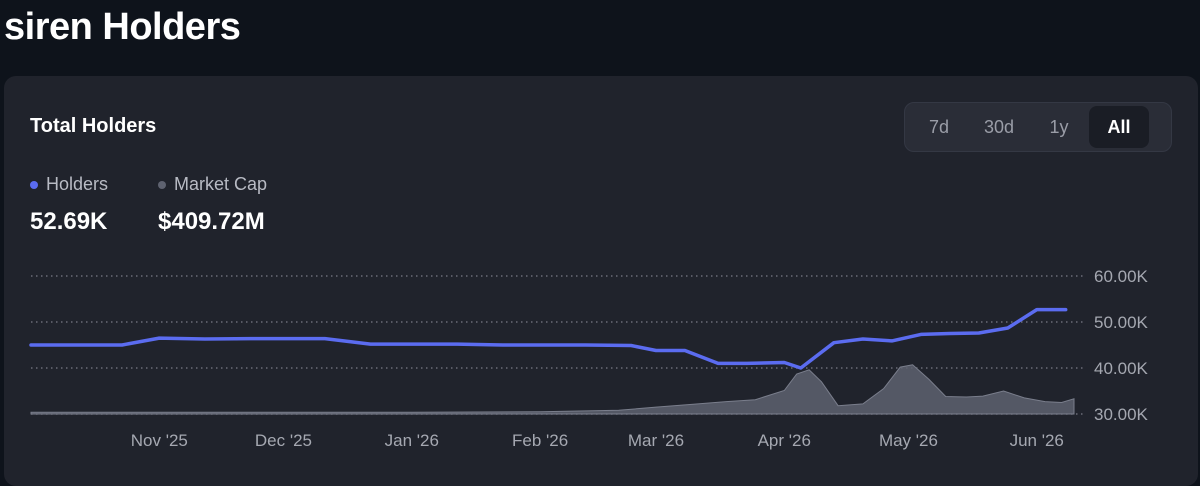 This screenshot has width=1200, height=486. What do you see at coordinates (211, 221) in the screenshot?
I see `market-cap-value: $409.72M` at bounding box center [211, 221].